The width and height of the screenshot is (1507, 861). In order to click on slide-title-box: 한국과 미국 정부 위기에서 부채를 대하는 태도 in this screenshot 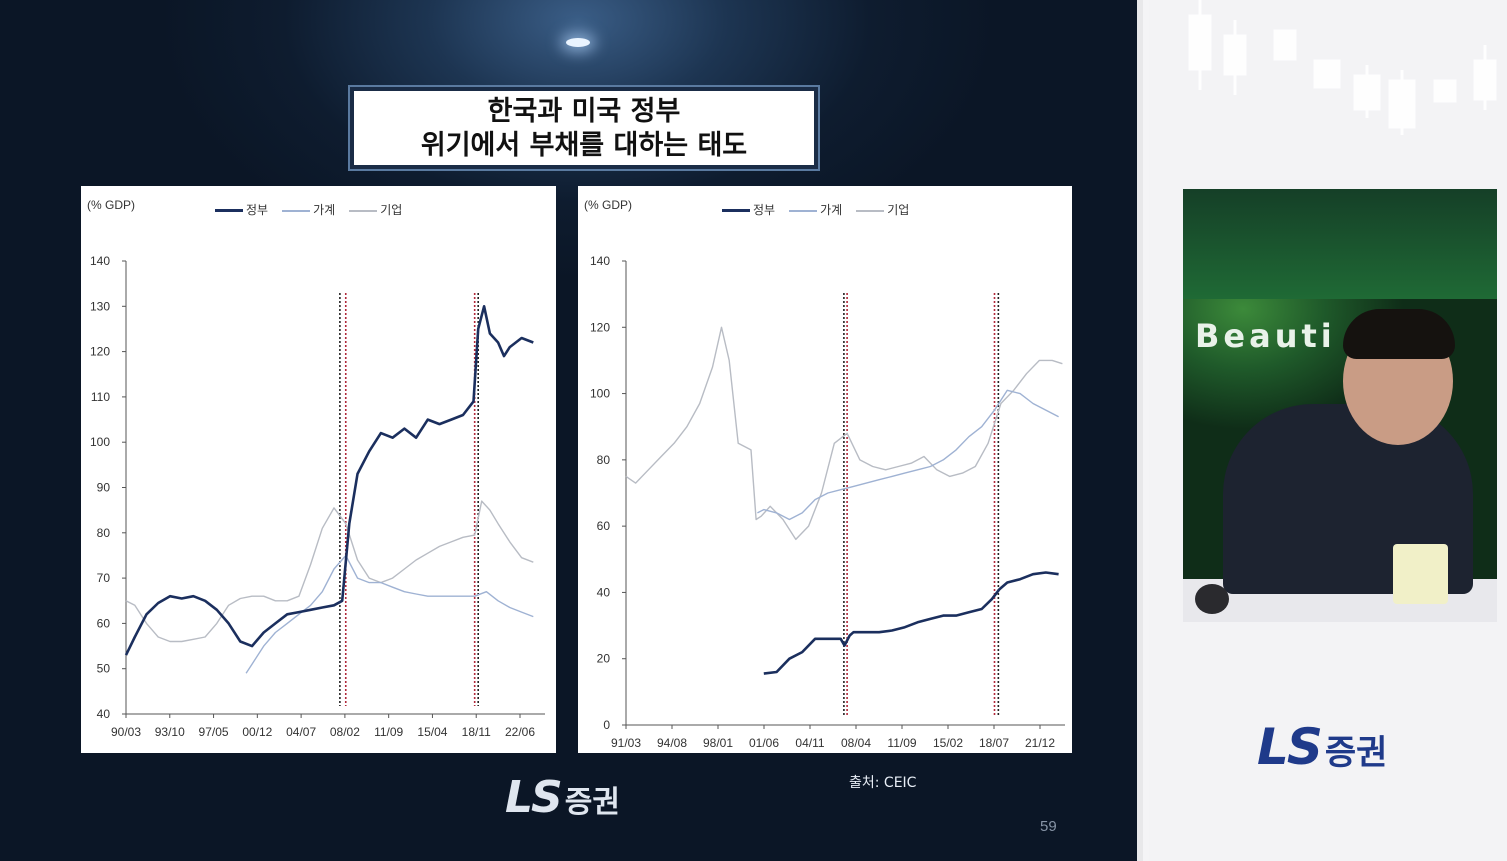, I will do `click(584, 128)`.